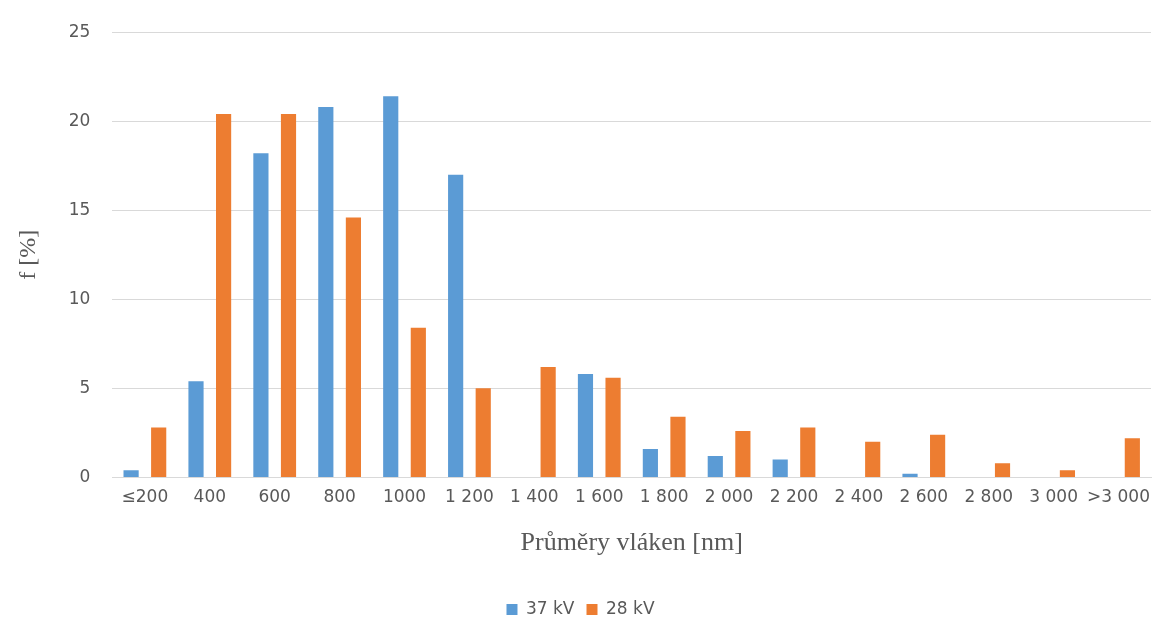 The image size is (1161, 628). What do you see at coordinates (404, 496) in the screenshot?
I see `x-tick-label: 1000` at bounding box center [404, 496].